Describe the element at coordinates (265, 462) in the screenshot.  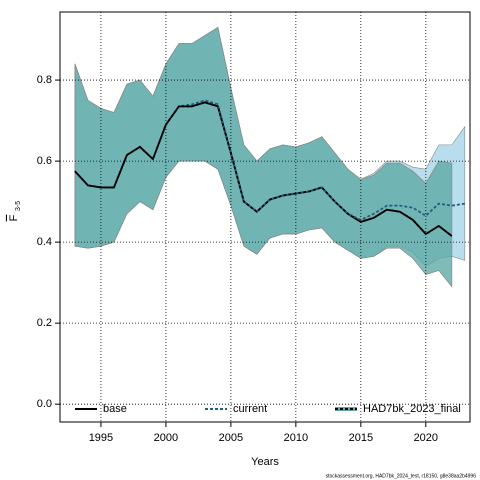
I see `x-axis-label: Years` at that location.